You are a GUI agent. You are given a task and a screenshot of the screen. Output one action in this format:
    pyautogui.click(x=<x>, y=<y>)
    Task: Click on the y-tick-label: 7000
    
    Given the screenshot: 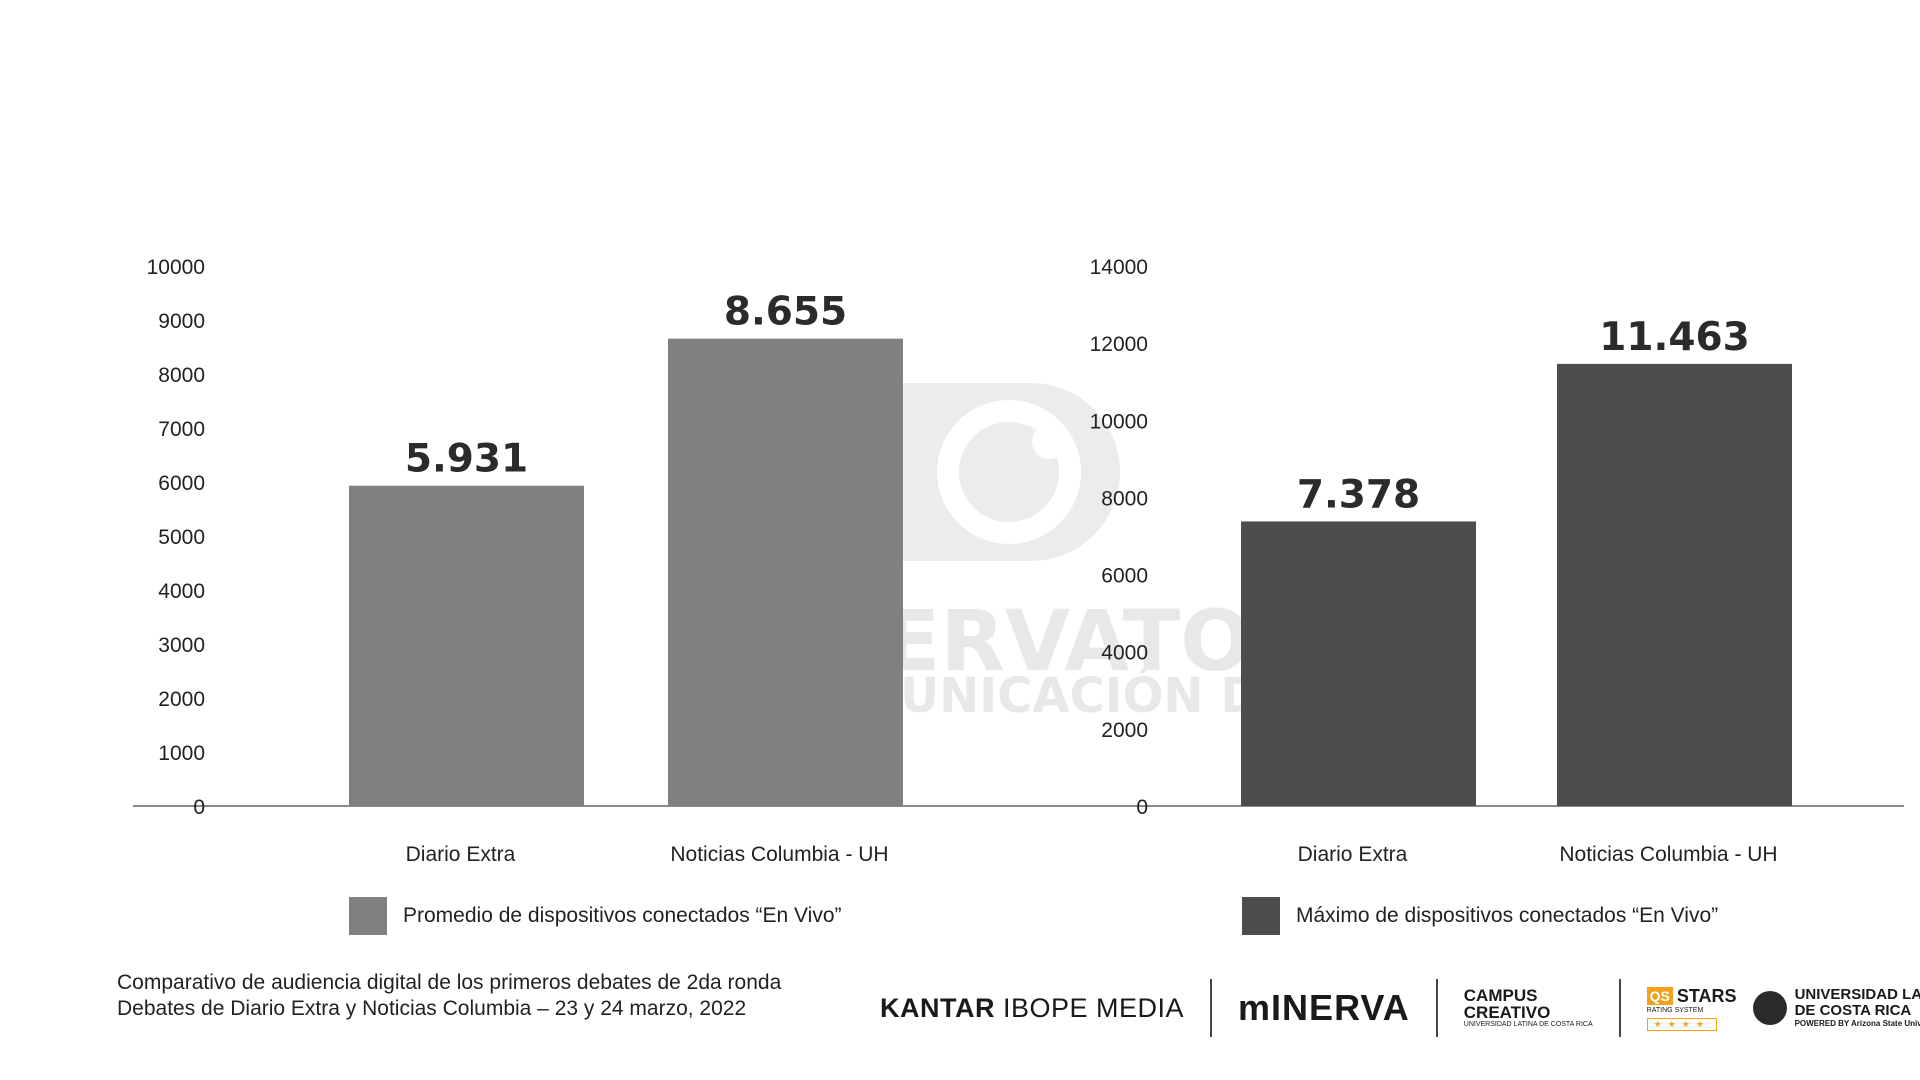 What is the action you would take?
    pyautogui.click(x=181, y=429)
    